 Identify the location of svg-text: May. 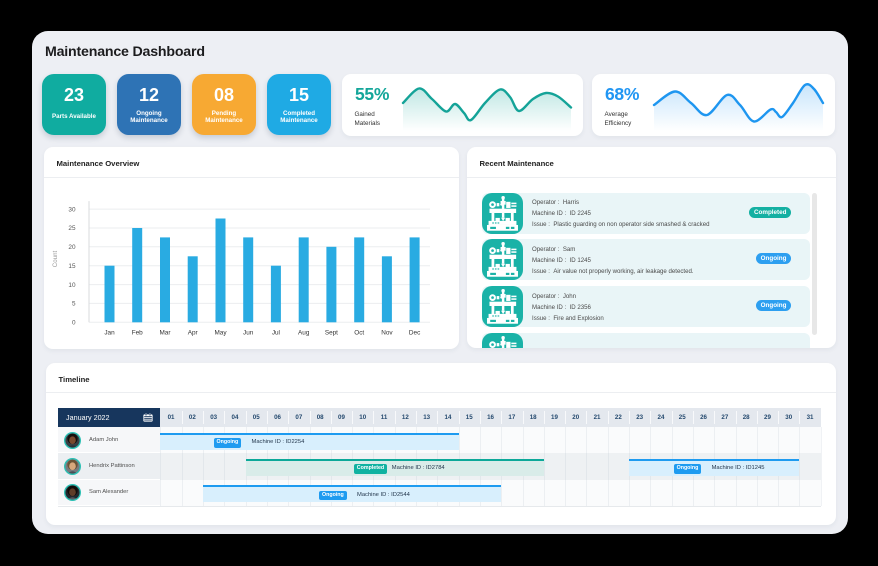
(220, 332).